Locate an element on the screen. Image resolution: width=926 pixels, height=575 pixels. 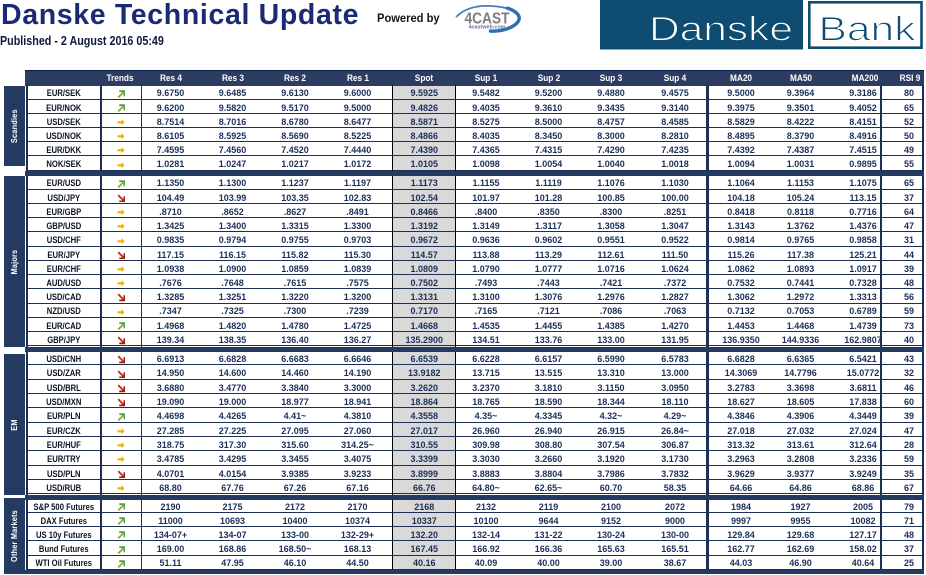
svg-text: 4CAST is located at coordinates (487, 18).